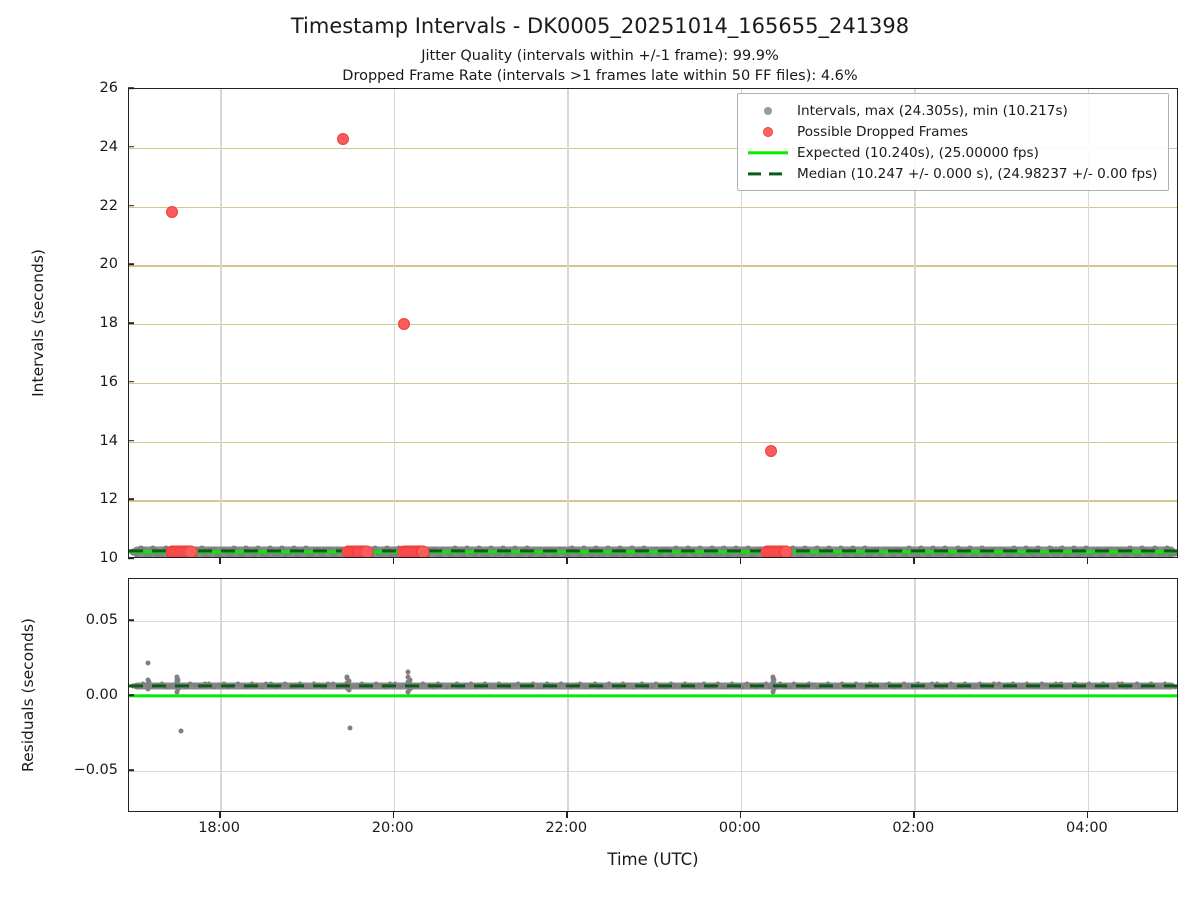 The image size is (1200, 900). I want to click on y-tick-label: 10, so click(108, 558).